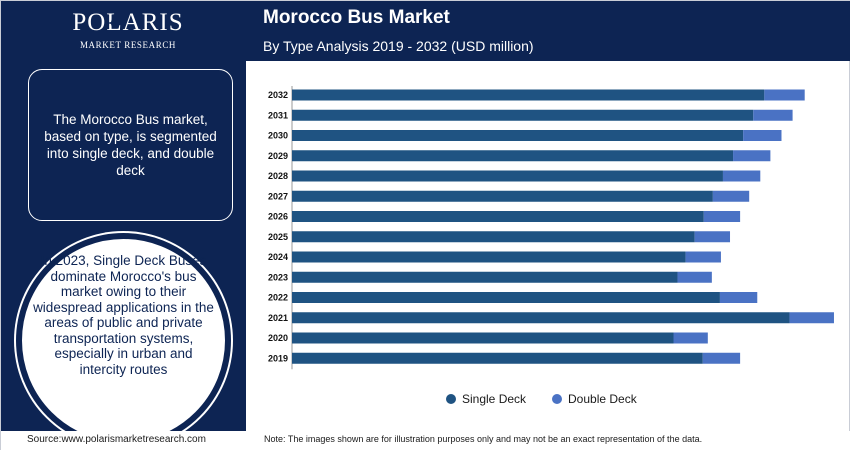 This screenshot has height=450, width=850. Describe the element at coordinates (278, 358) in the screenshot. I see `y-tick-label: 2019` at that location.